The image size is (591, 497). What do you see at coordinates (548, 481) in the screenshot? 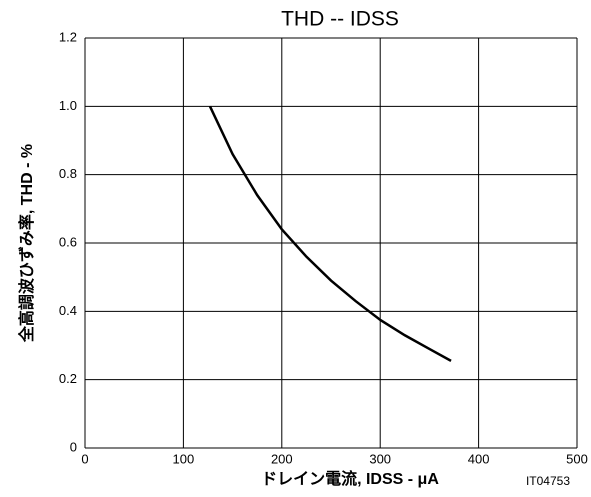
I see `figure-code: IT04753` at bounding box center [548, 481].